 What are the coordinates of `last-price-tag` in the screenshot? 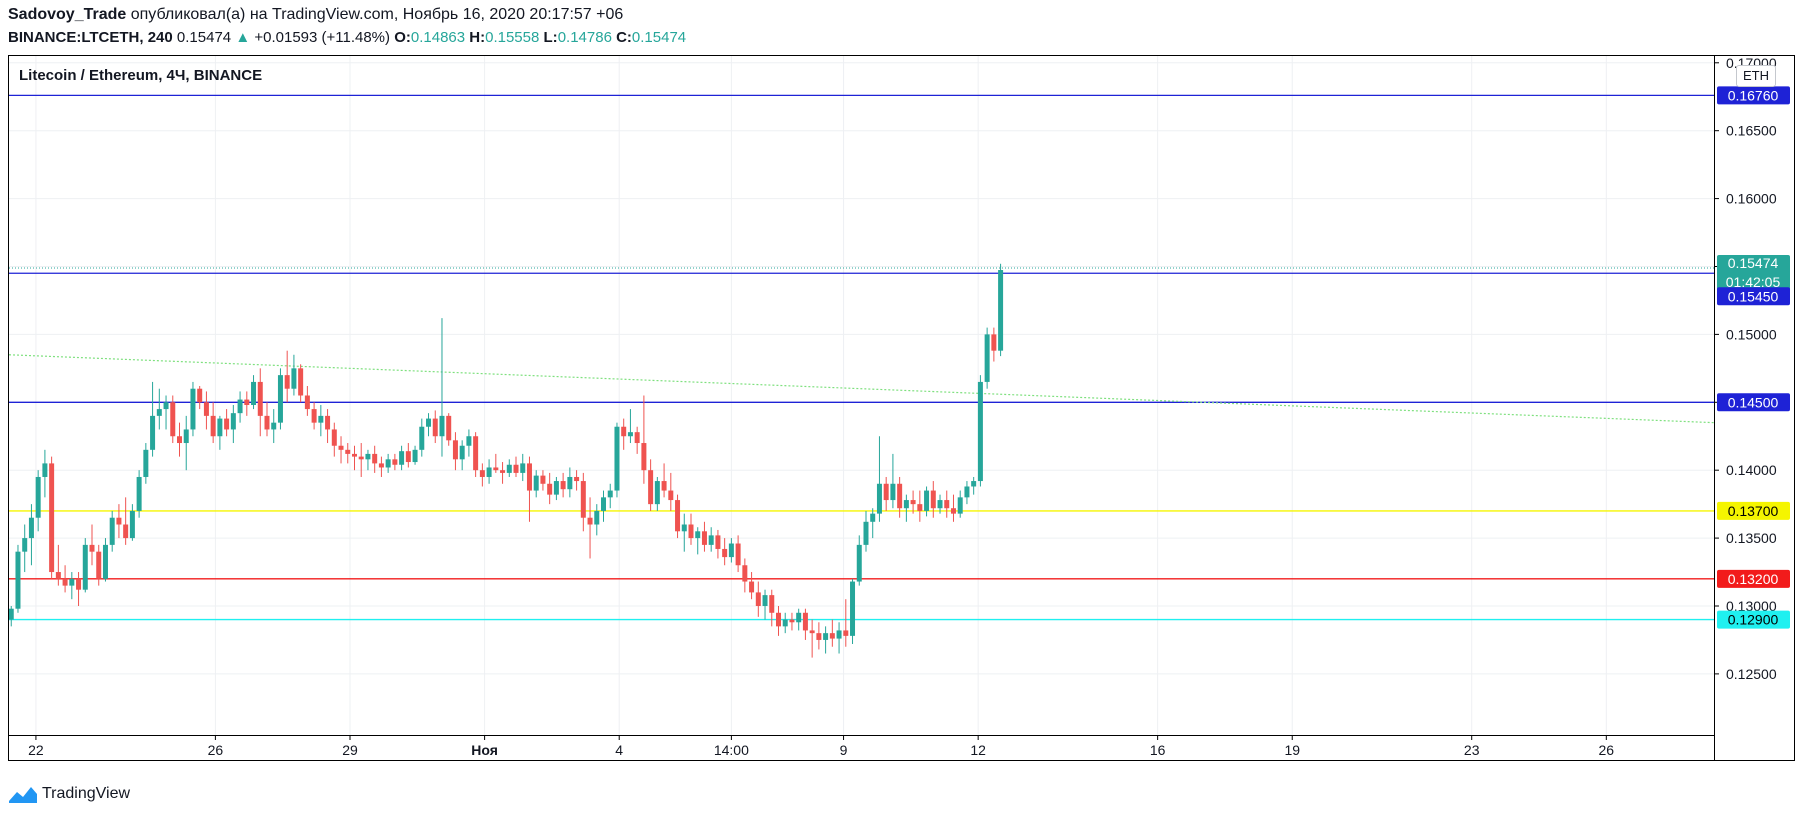 It's located at (1753, 274).